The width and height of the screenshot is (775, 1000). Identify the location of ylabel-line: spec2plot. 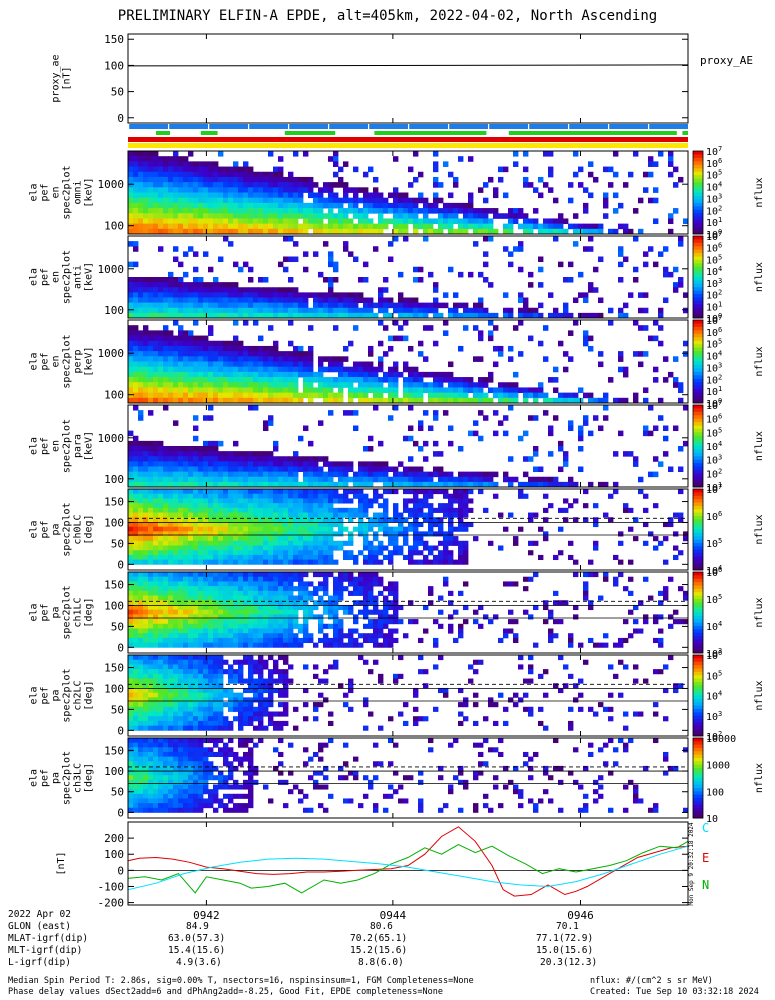
(67, 612).